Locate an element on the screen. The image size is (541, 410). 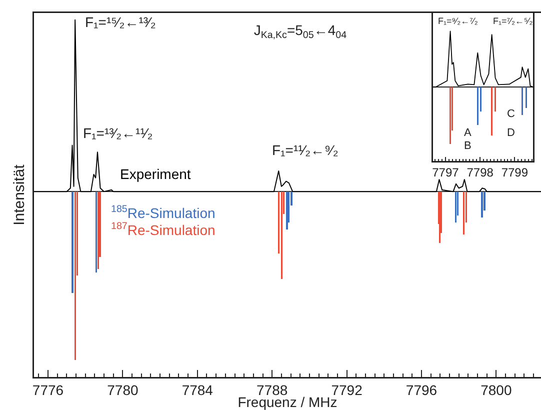
y-axis-title: Intensität is located at coordinates (19, 195).